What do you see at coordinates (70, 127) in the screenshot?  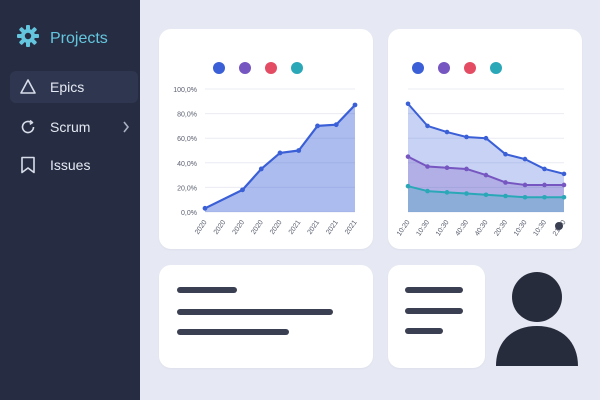 I see `sidebar-item-label: Scrum` at bounding box center [70, 127].